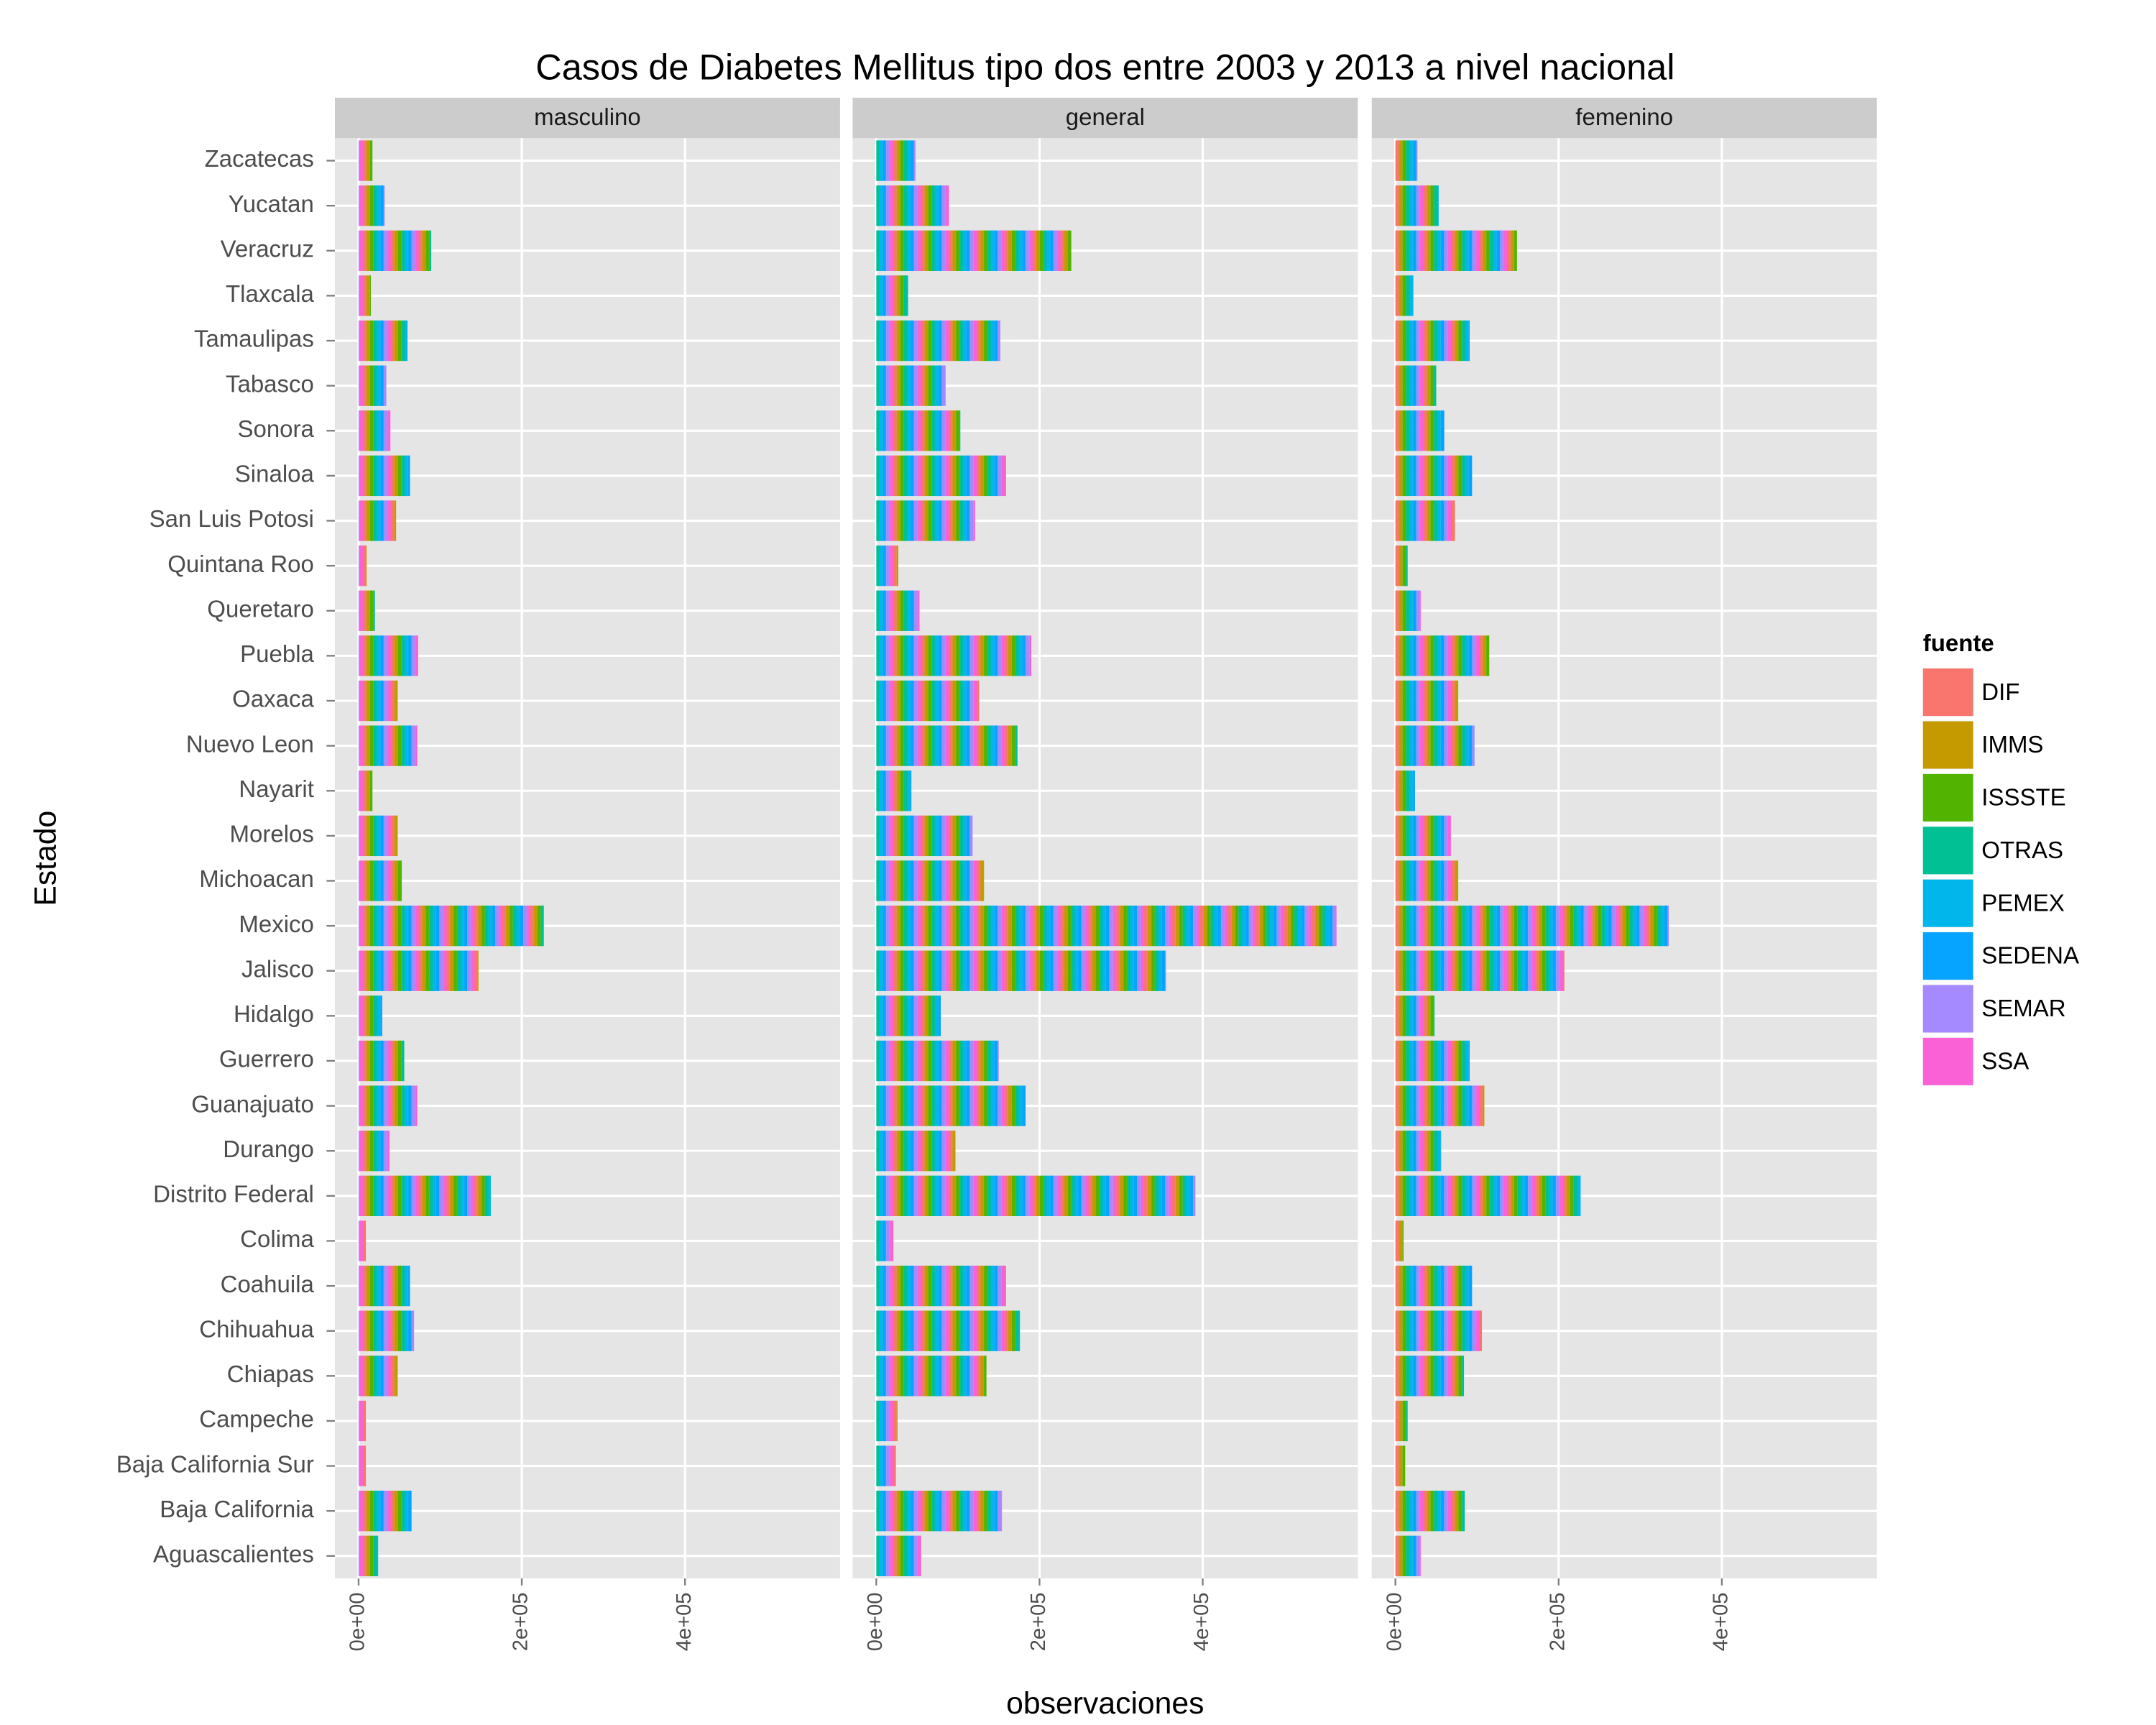 The image size is (2156, 1725). I want to click on facet-label: general, so click(1106, 117).